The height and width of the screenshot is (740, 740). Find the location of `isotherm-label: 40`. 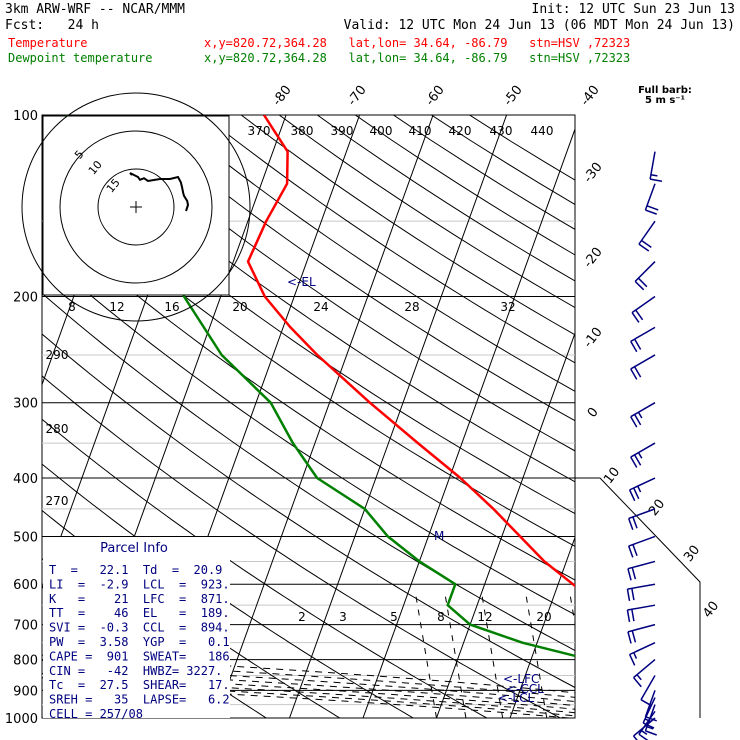

isotherm-label: 40 is located at coordinates (711, 610).